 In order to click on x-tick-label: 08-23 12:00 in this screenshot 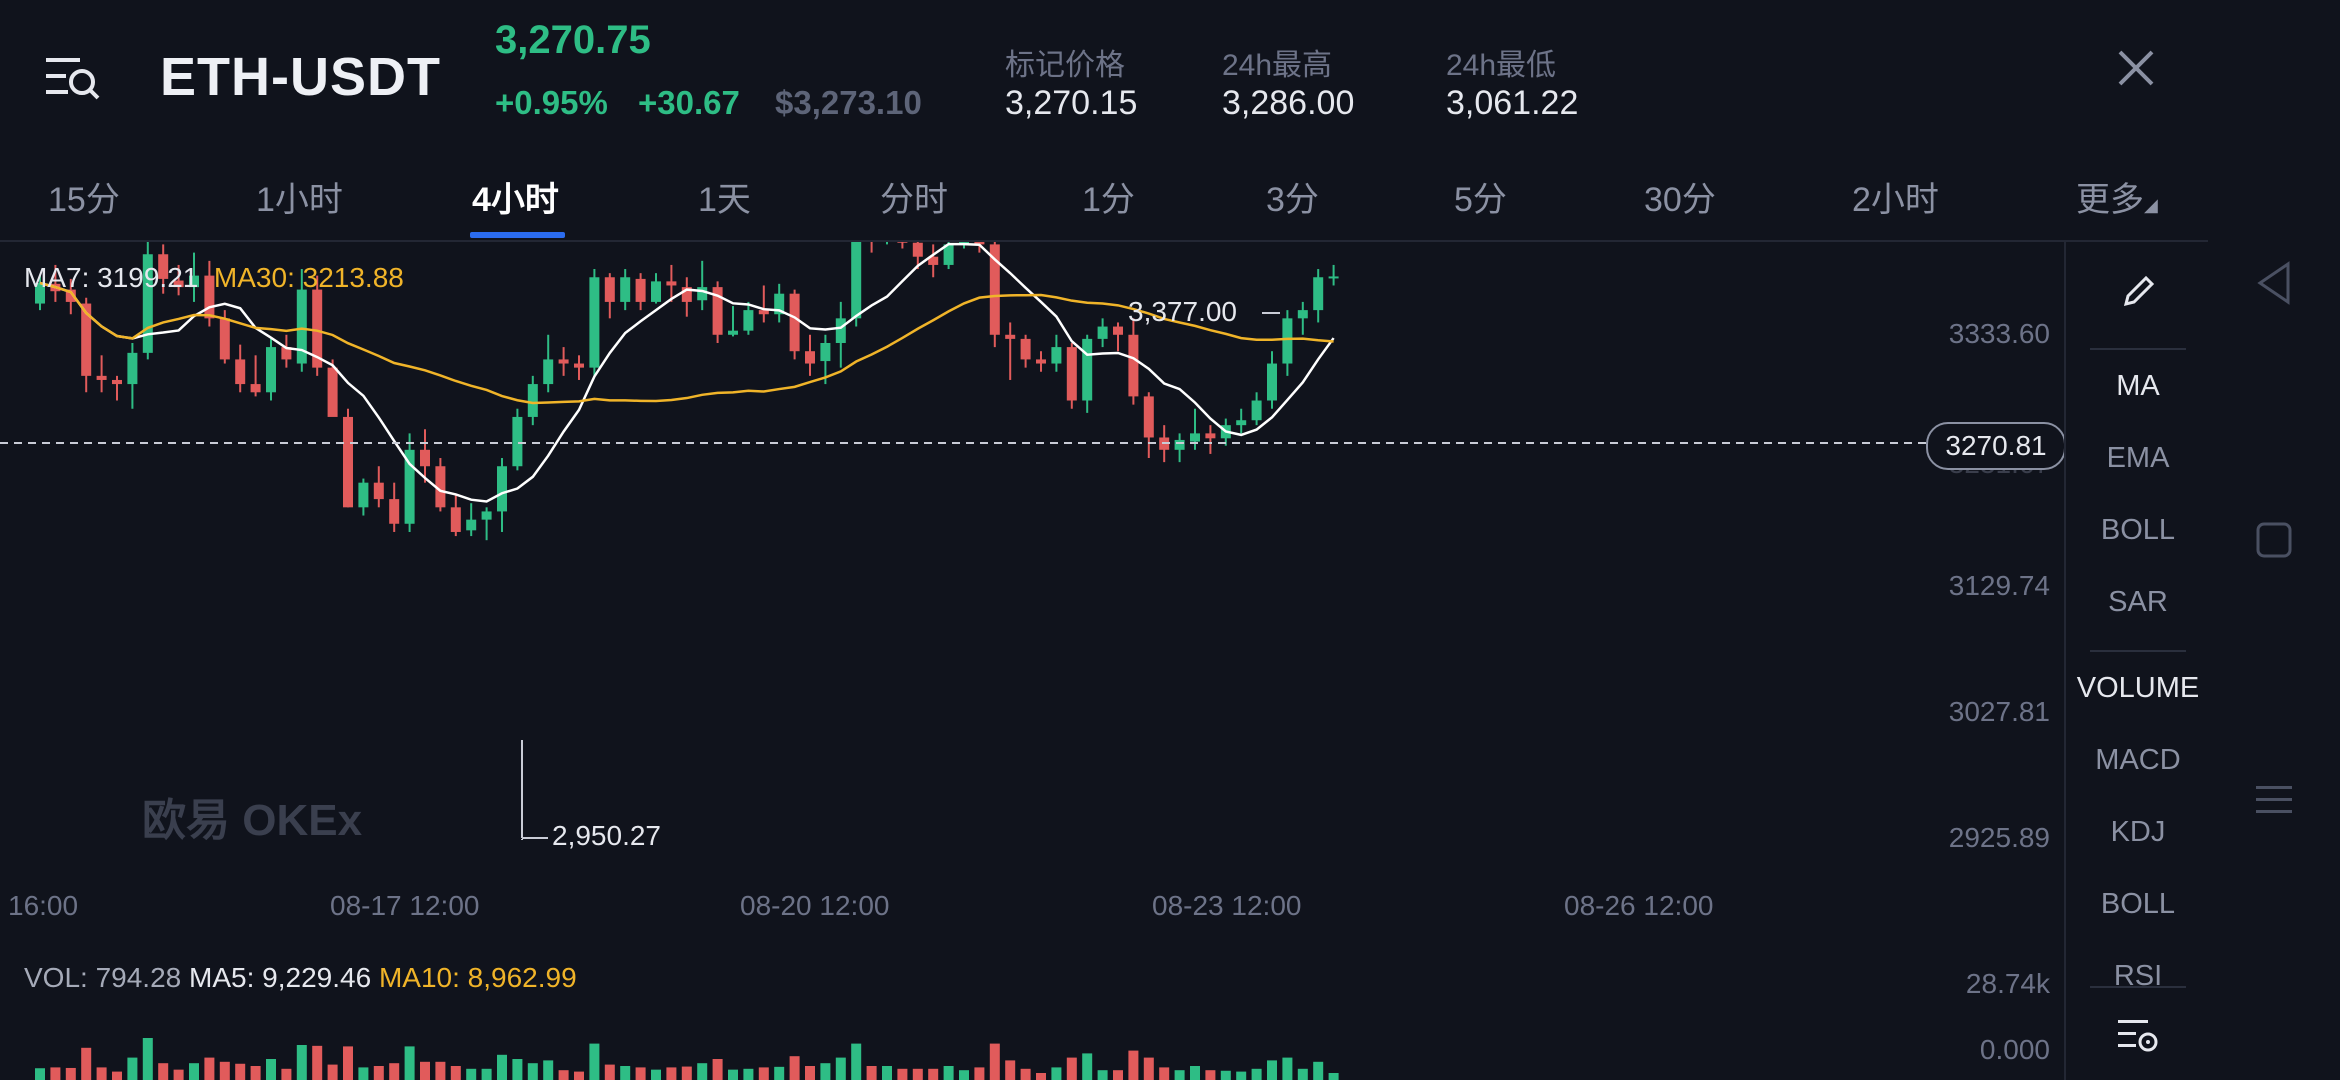, I will do `click(1227, 905)`.